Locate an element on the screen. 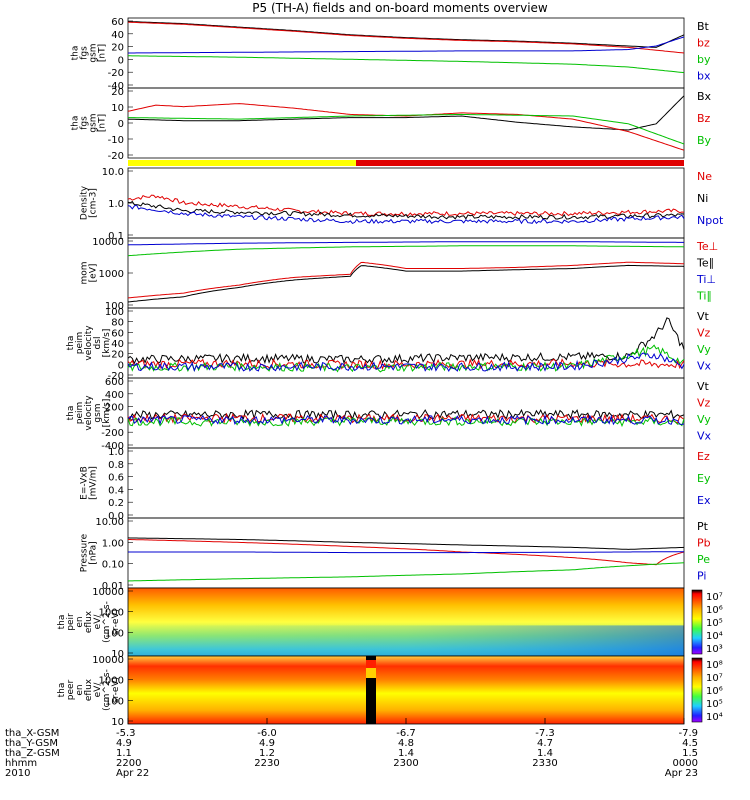  panel-2: 20 10 0 -10 -20 tha fgs gsm [nT] Bx Bz By is located at coordinates (391, 124).